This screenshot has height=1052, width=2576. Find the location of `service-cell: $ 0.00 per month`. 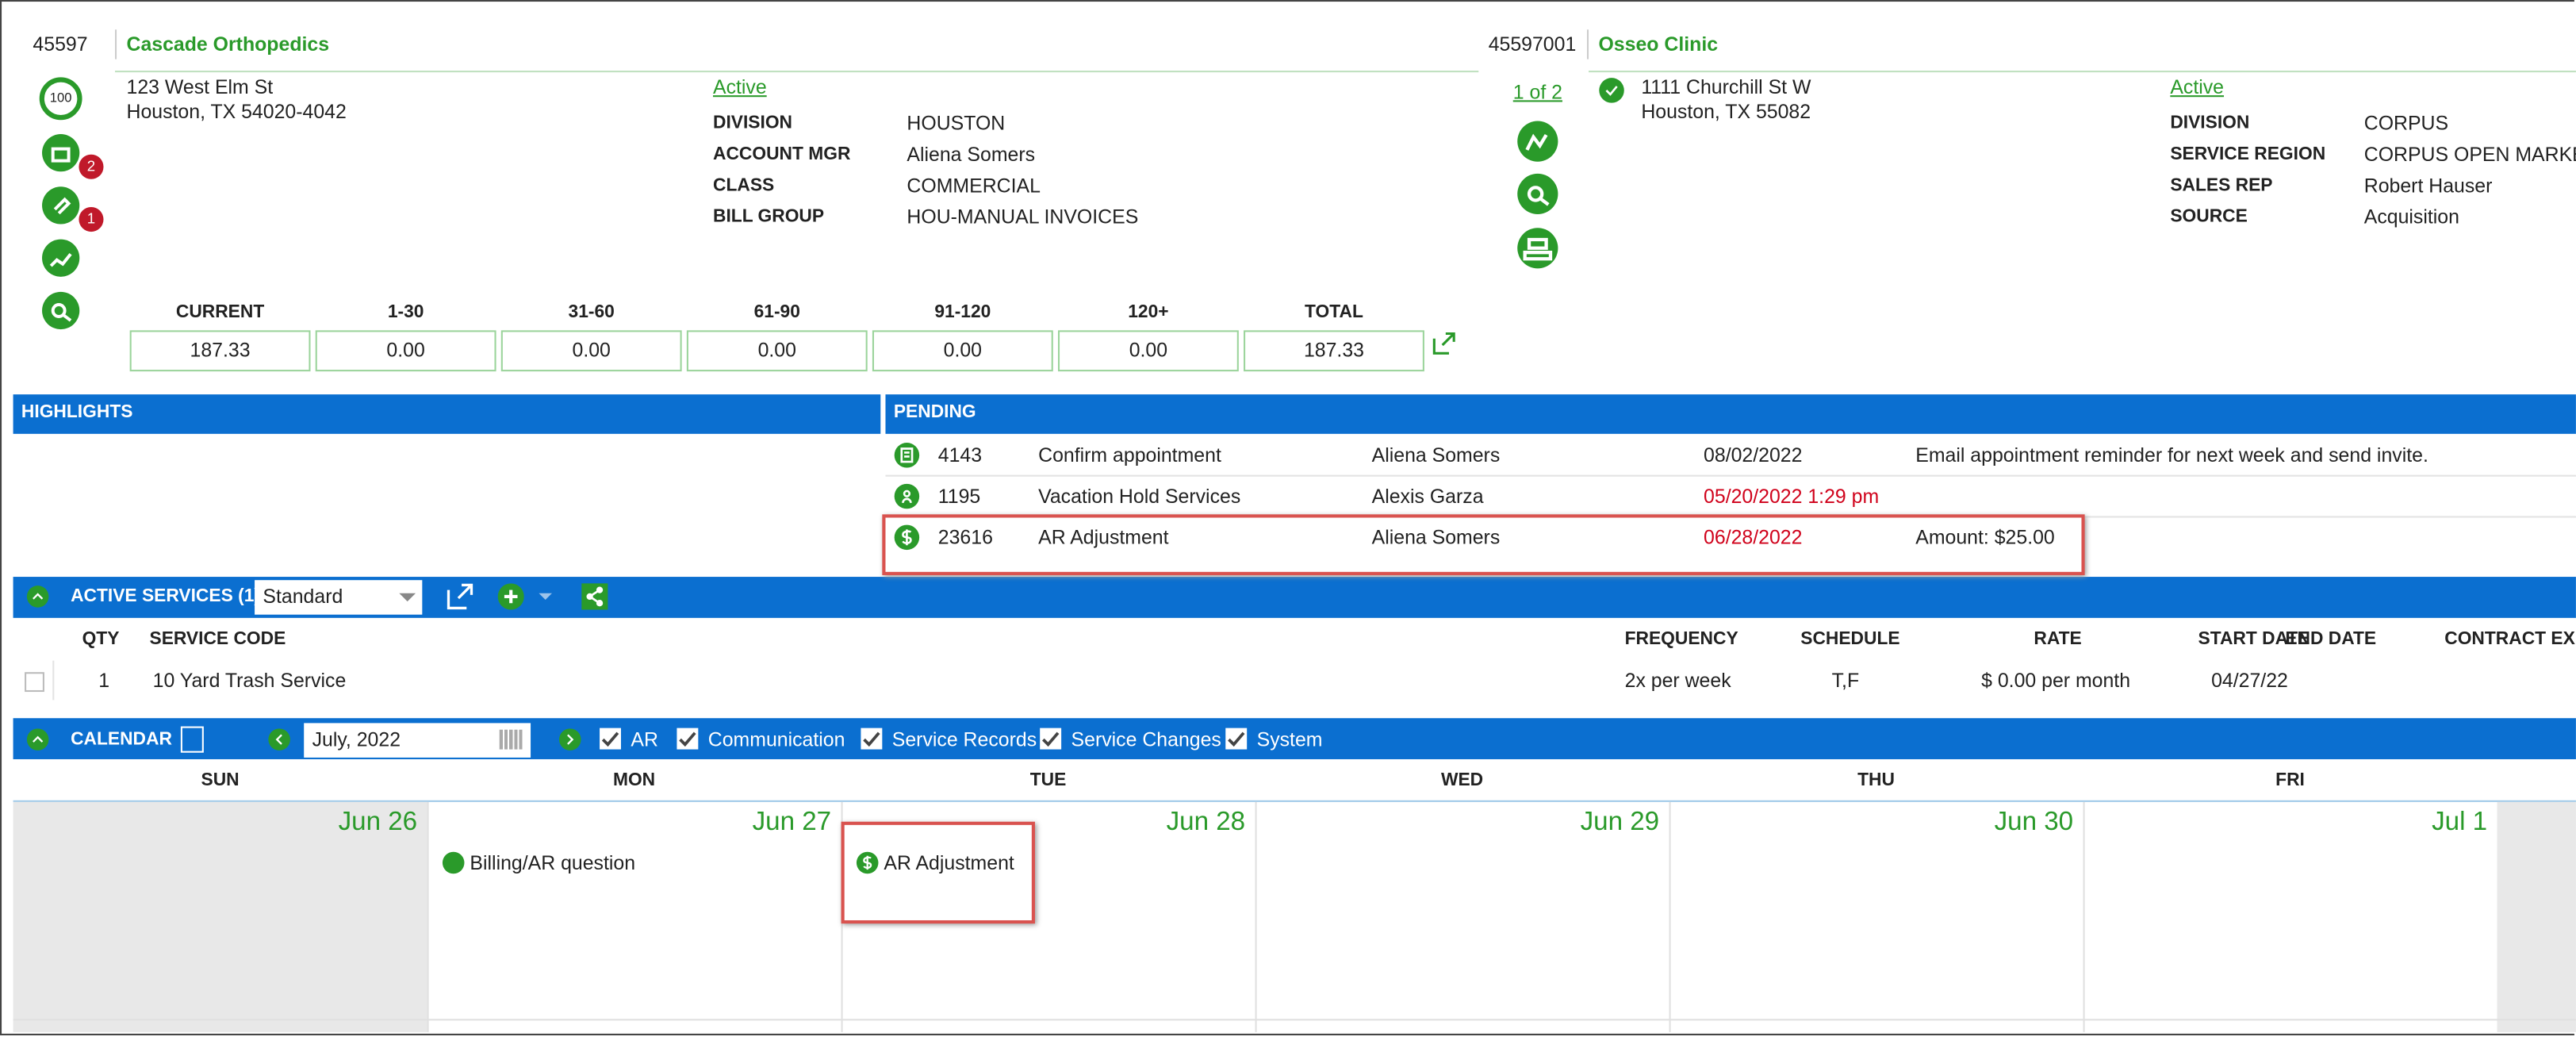

service-cell: $ 0.00 per month is located at coordinates (2056, 681).